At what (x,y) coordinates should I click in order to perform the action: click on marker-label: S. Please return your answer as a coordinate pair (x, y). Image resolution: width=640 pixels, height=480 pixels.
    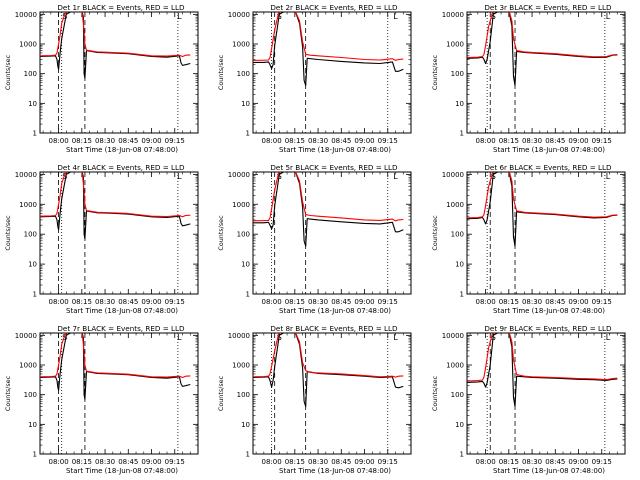
    Looking at the image, I should click on (64, 16).